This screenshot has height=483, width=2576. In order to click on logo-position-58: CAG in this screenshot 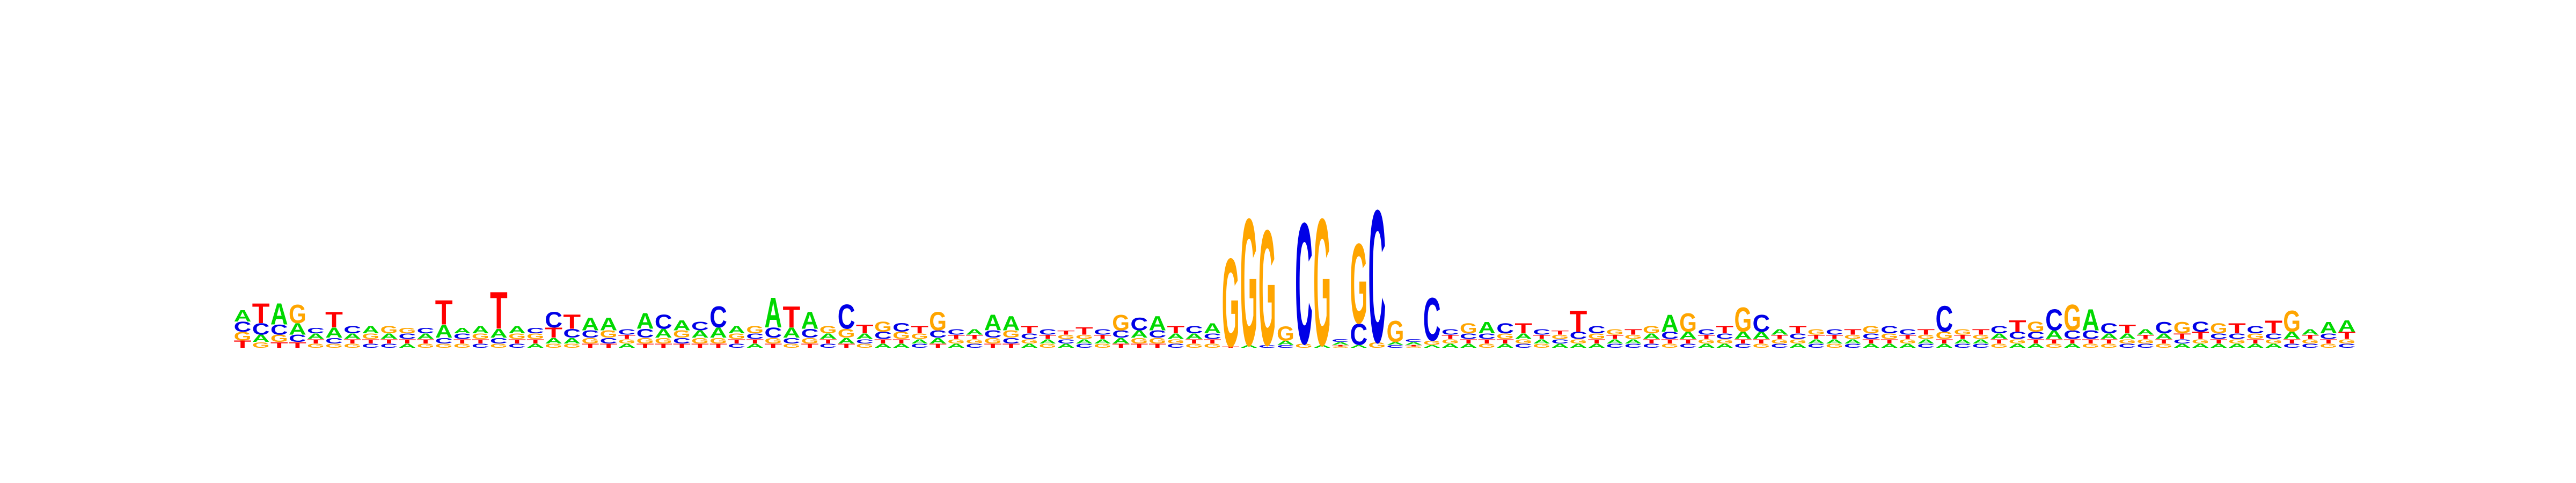, I will do `click(1285, 335)`.